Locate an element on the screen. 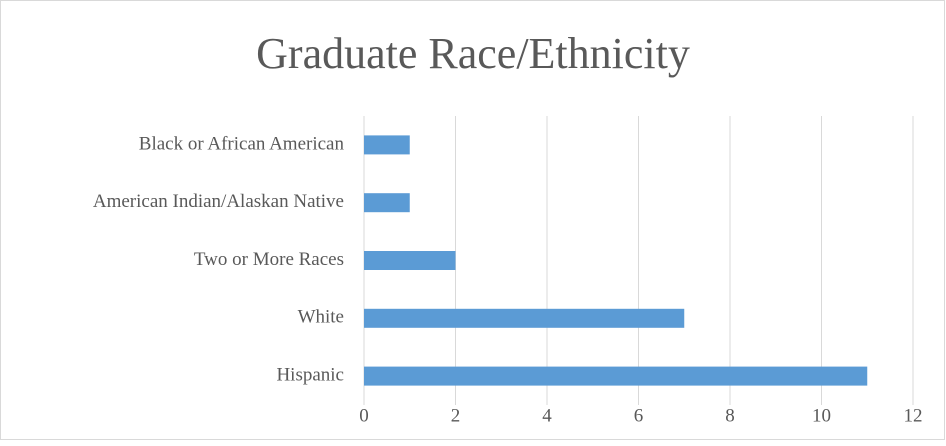 The width and height of the screenshot is (946, 446). x-tick-label: 12 is located at coordinates (913, 415).